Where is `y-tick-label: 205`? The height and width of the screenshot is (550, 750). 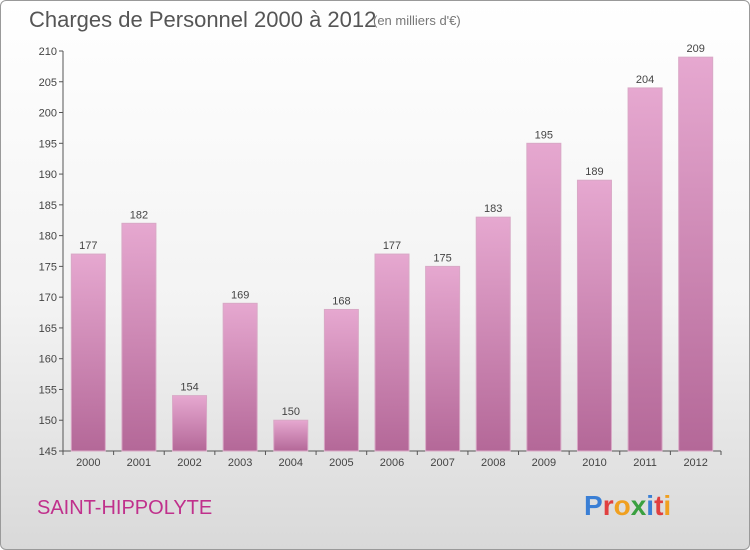
y-tick-label: 205 is located at coordinates (48, 83).